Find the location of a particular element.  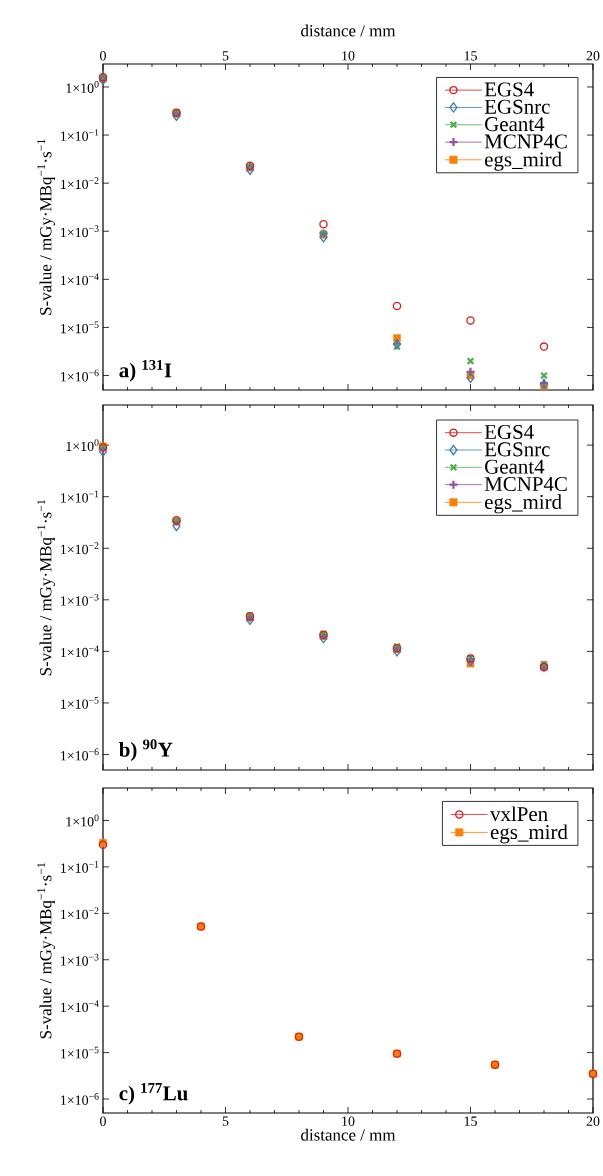

x2-tick-label: 15 is located at coordinates (470, 56).